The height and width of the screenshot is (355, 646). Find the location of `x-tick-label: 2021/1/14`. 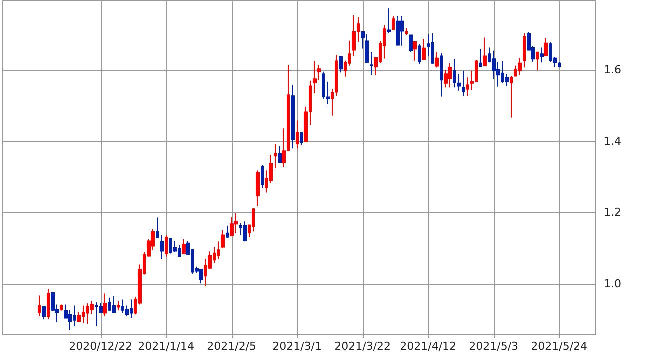

x-tick-label: 2021/1/14 is located at coordinates (166, 346).